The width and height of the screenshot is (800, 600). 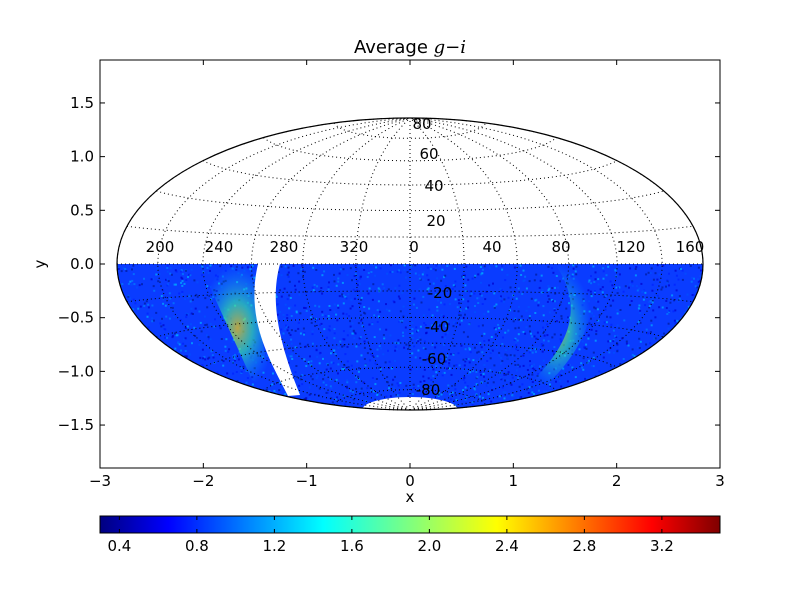 I want to click on lat-label: 80, so click(x=421, y=124).